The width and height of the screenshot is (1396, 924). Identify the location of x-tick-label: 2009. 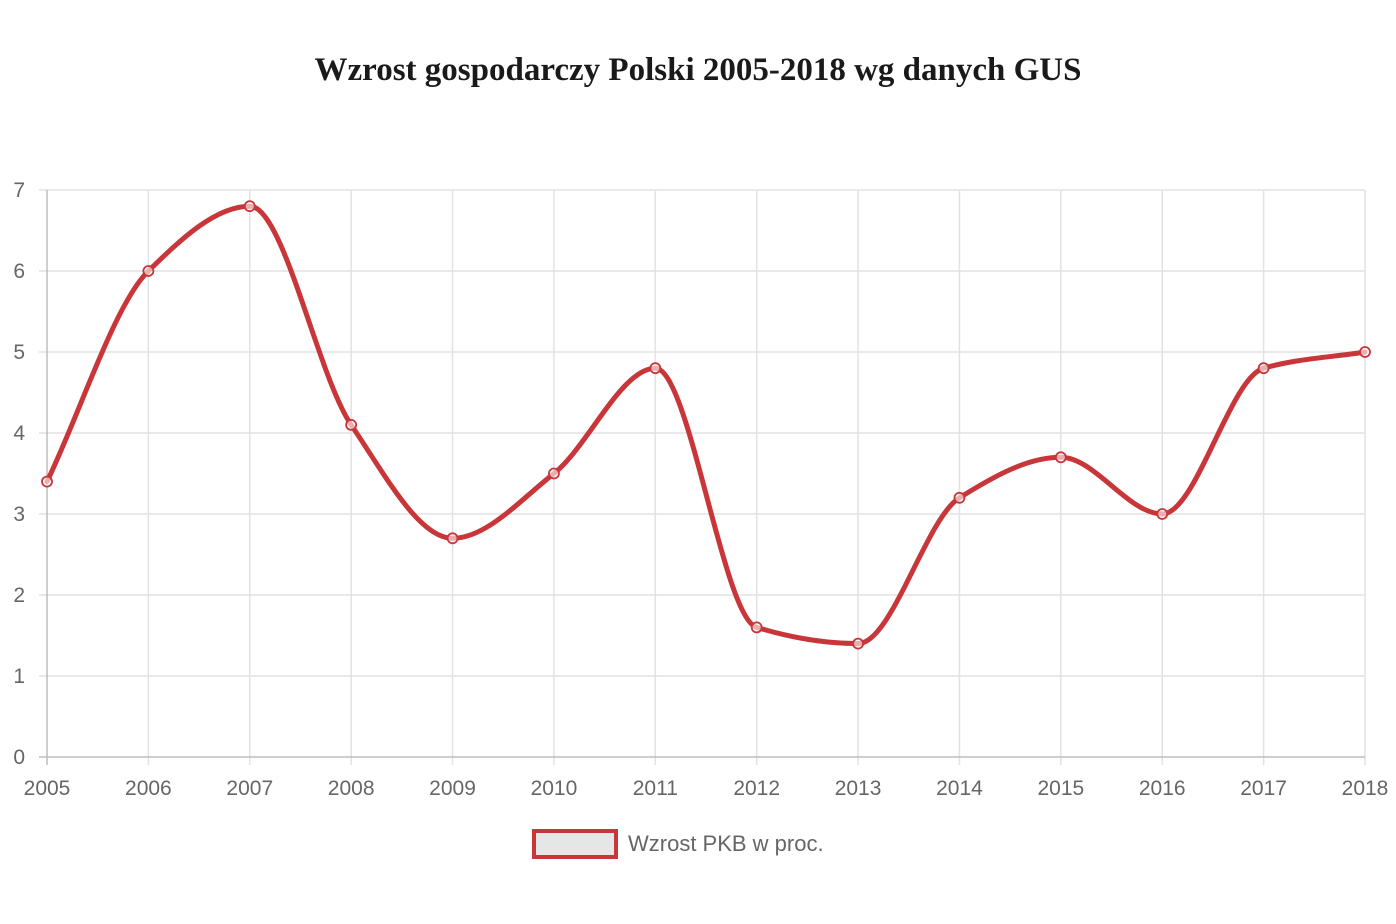
(452, 788).